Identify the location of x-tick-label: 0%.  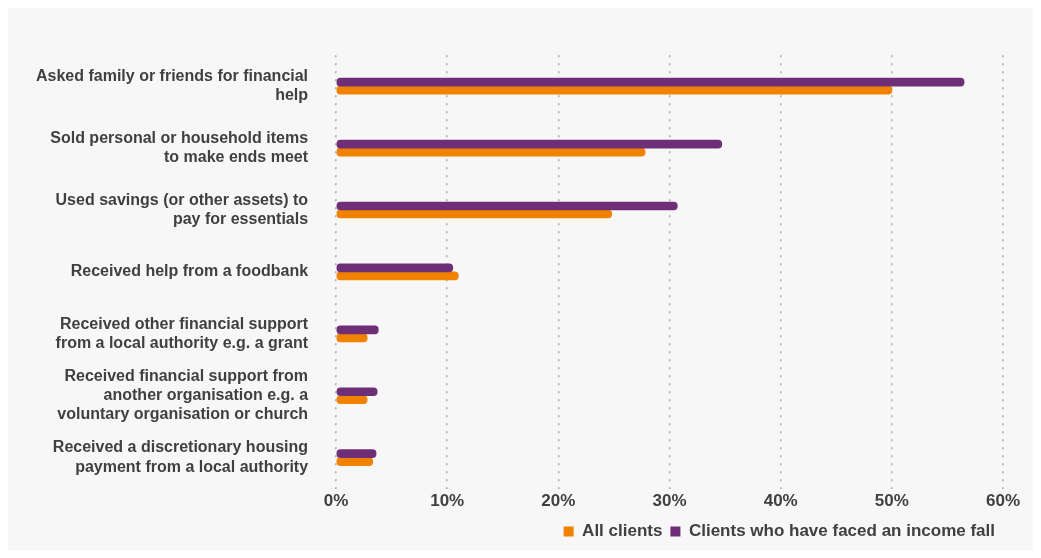
(336, 501).